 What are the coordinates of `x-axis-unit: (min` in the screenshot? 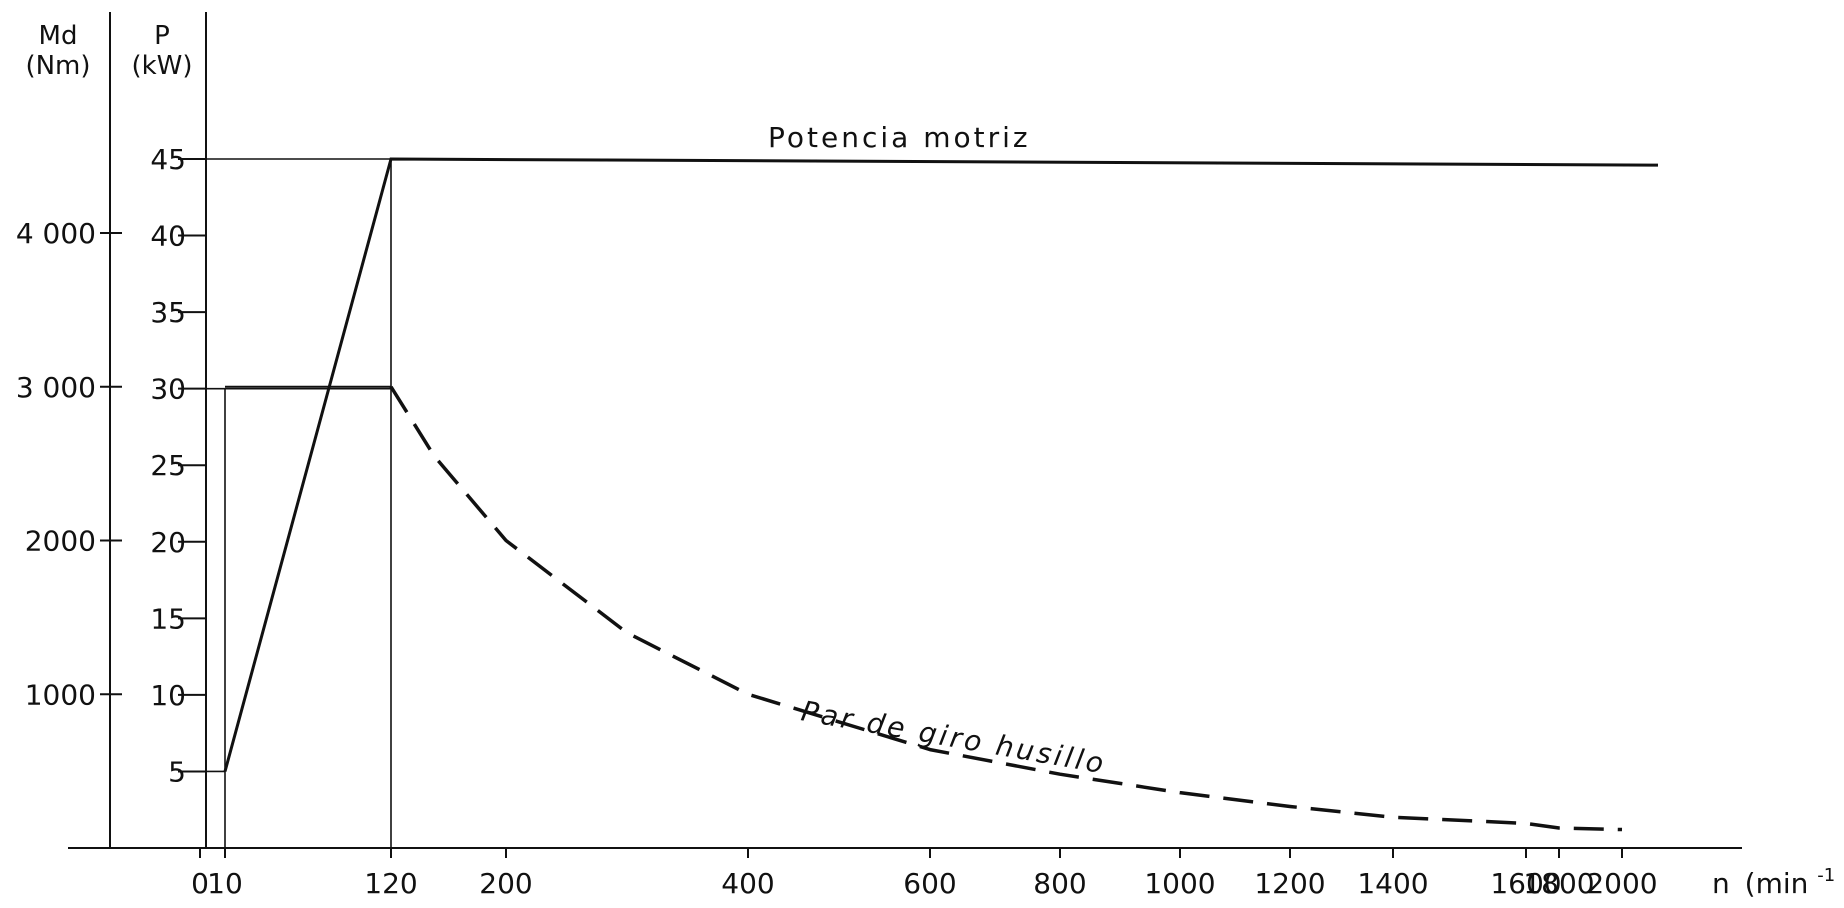 It's located at (1777, 883).